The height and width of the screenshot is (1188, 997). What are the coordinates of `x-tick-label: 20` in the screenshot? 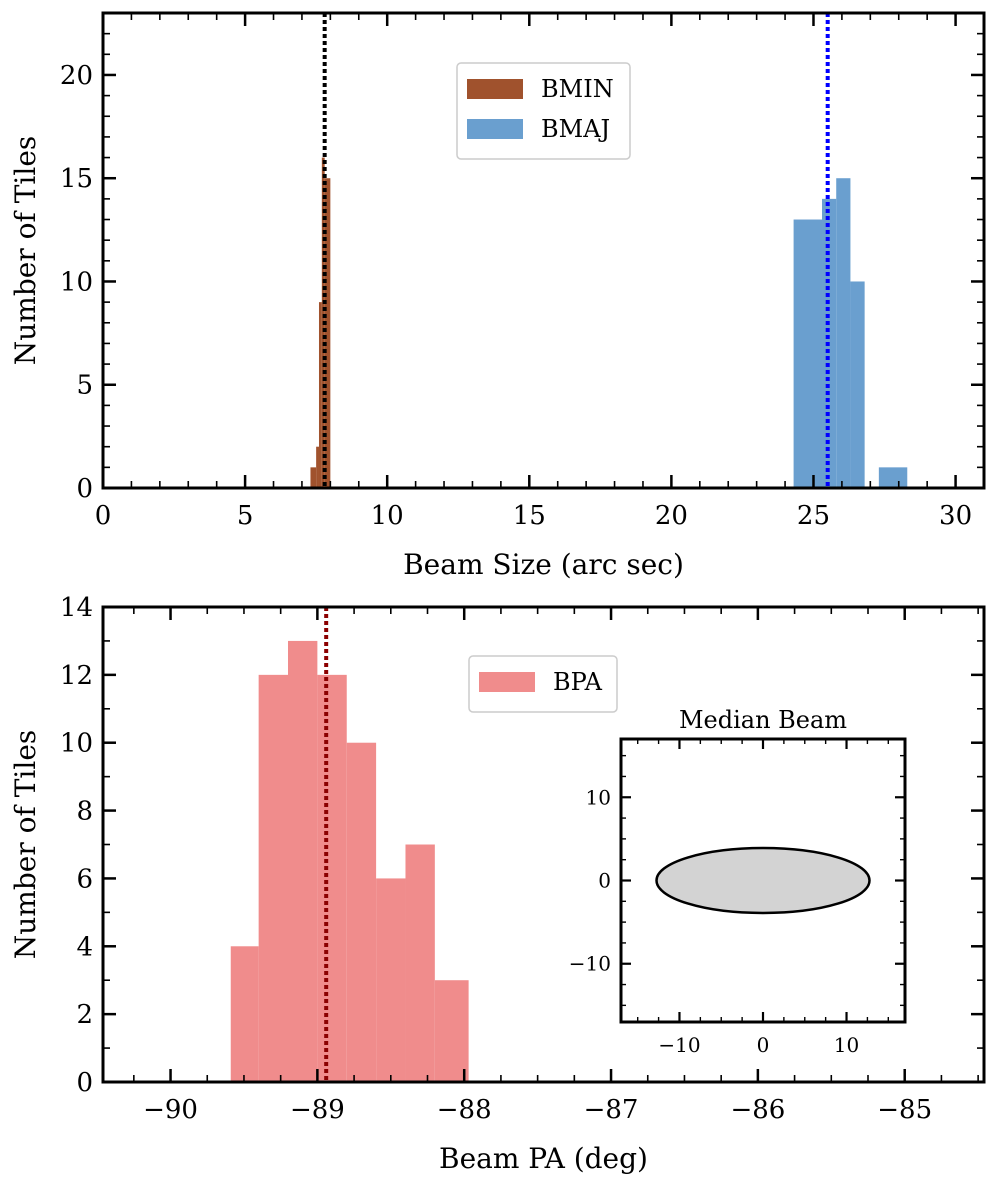 It's located at (671, 516).